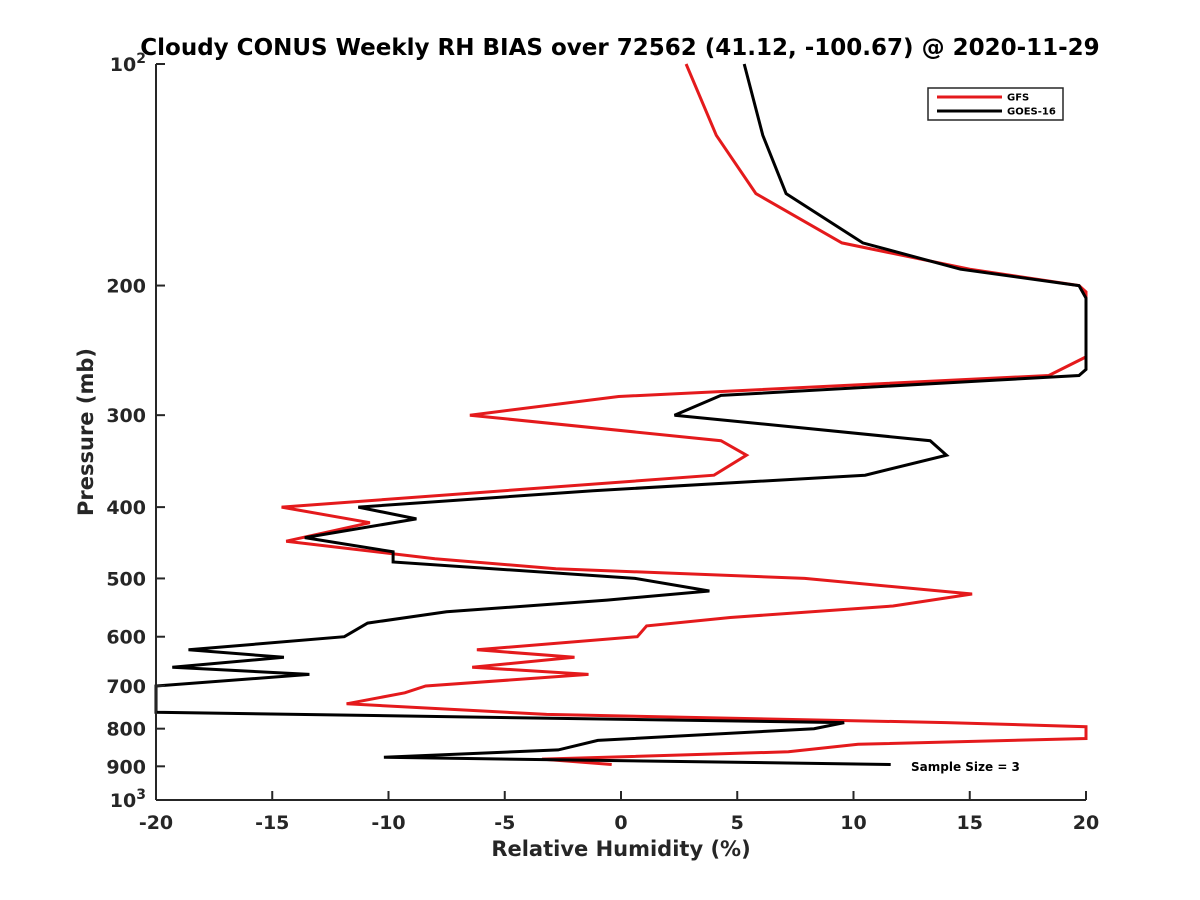 This screenshot has width=1200, height=900. I want to click on y-tick-label: 10³, so click(128, 799).